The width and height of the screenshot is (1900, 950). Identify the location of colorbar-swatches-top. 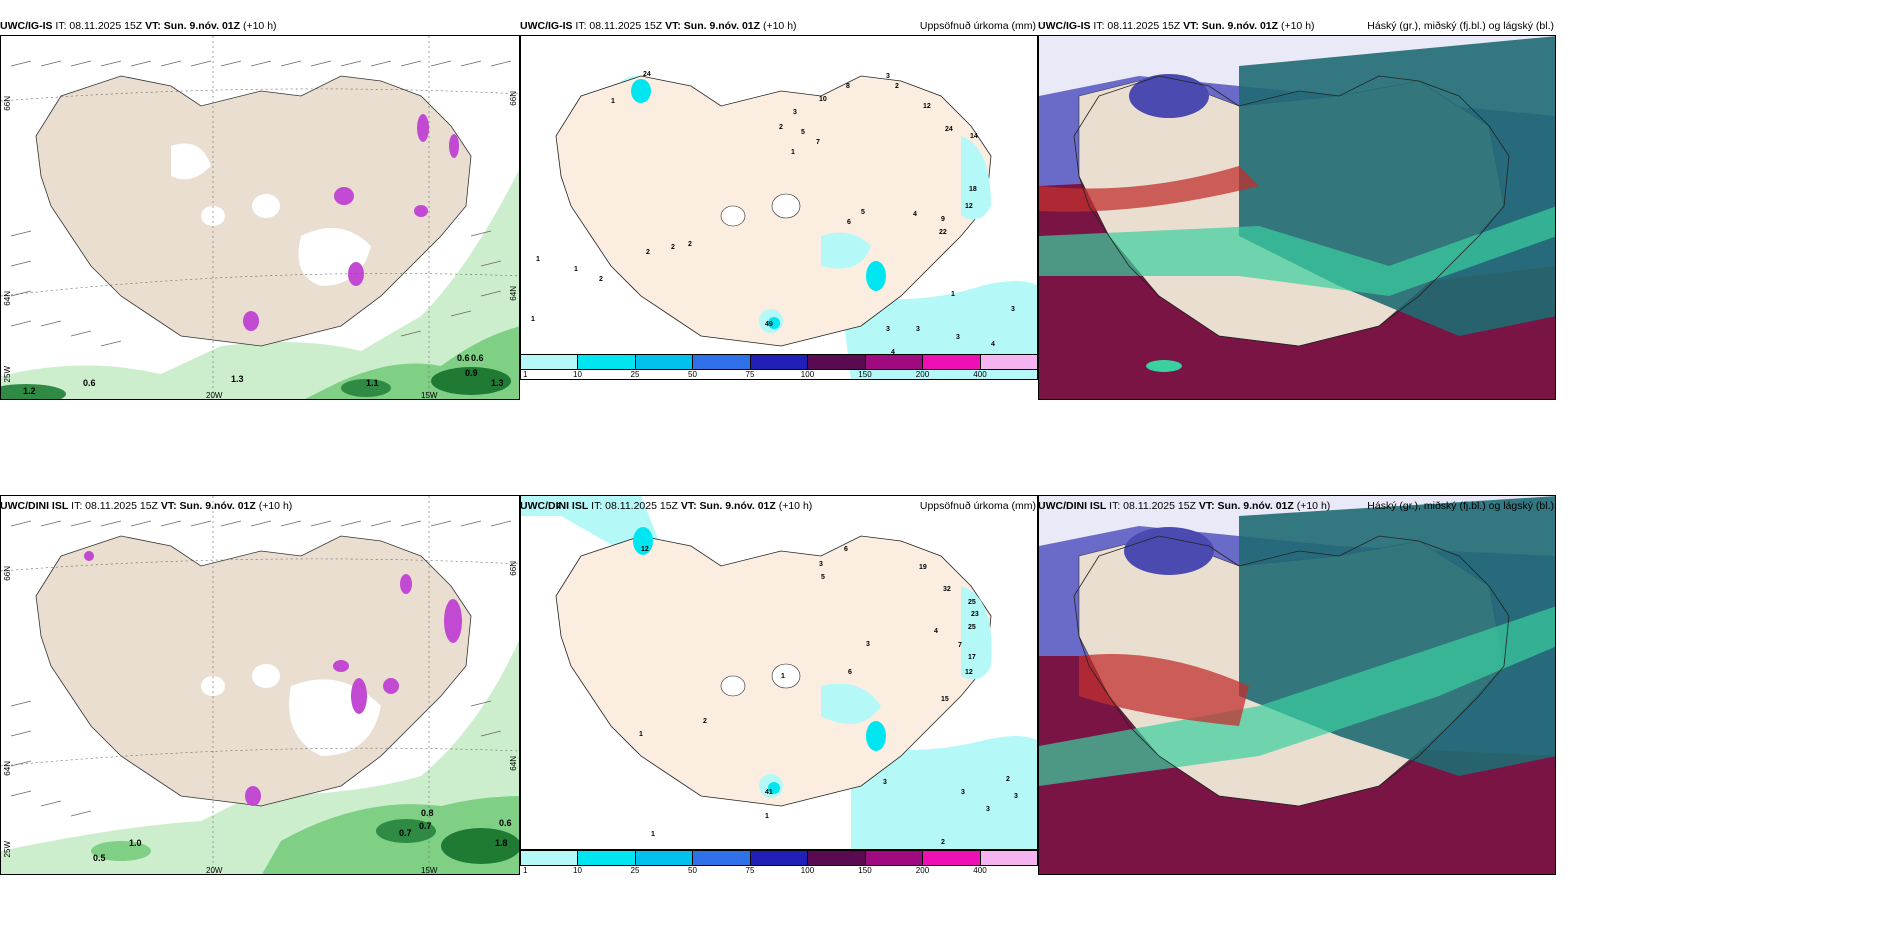
(779, 362).